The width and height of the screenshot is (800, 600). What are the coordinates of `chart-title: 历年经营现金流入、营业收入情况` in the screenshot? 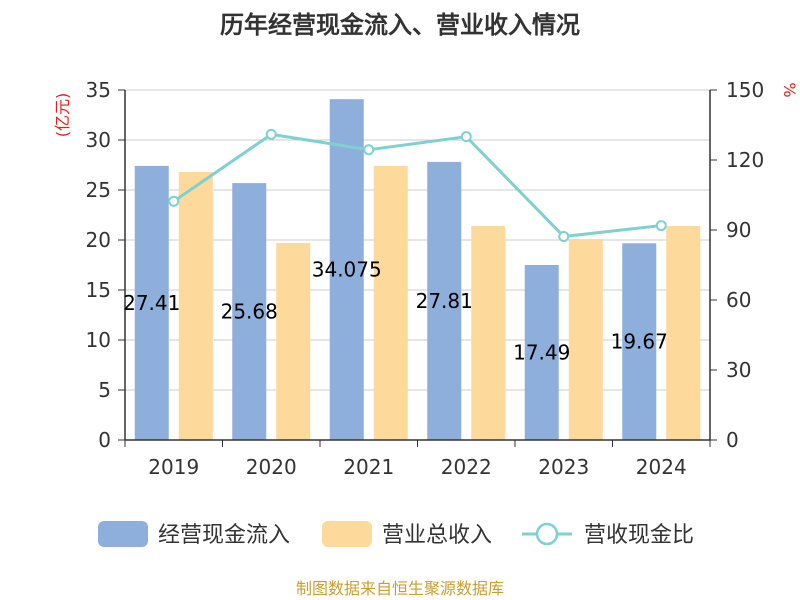 It's located at (400, 25).